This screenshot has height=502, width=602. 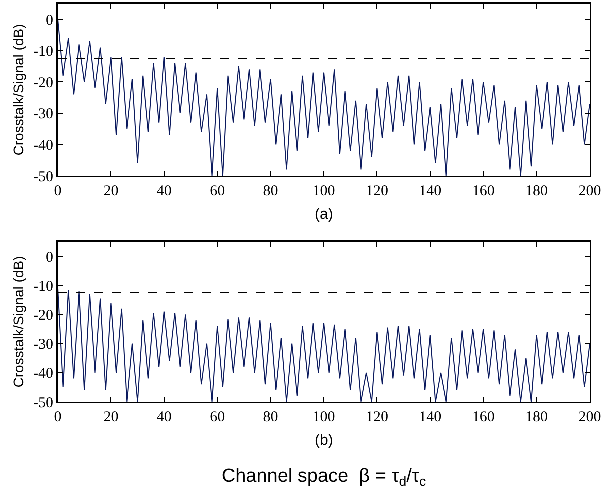 What do you see at coordinates (324, 214) in the screenshot?
I see `text: (a)` at bounding box center [324, 214].